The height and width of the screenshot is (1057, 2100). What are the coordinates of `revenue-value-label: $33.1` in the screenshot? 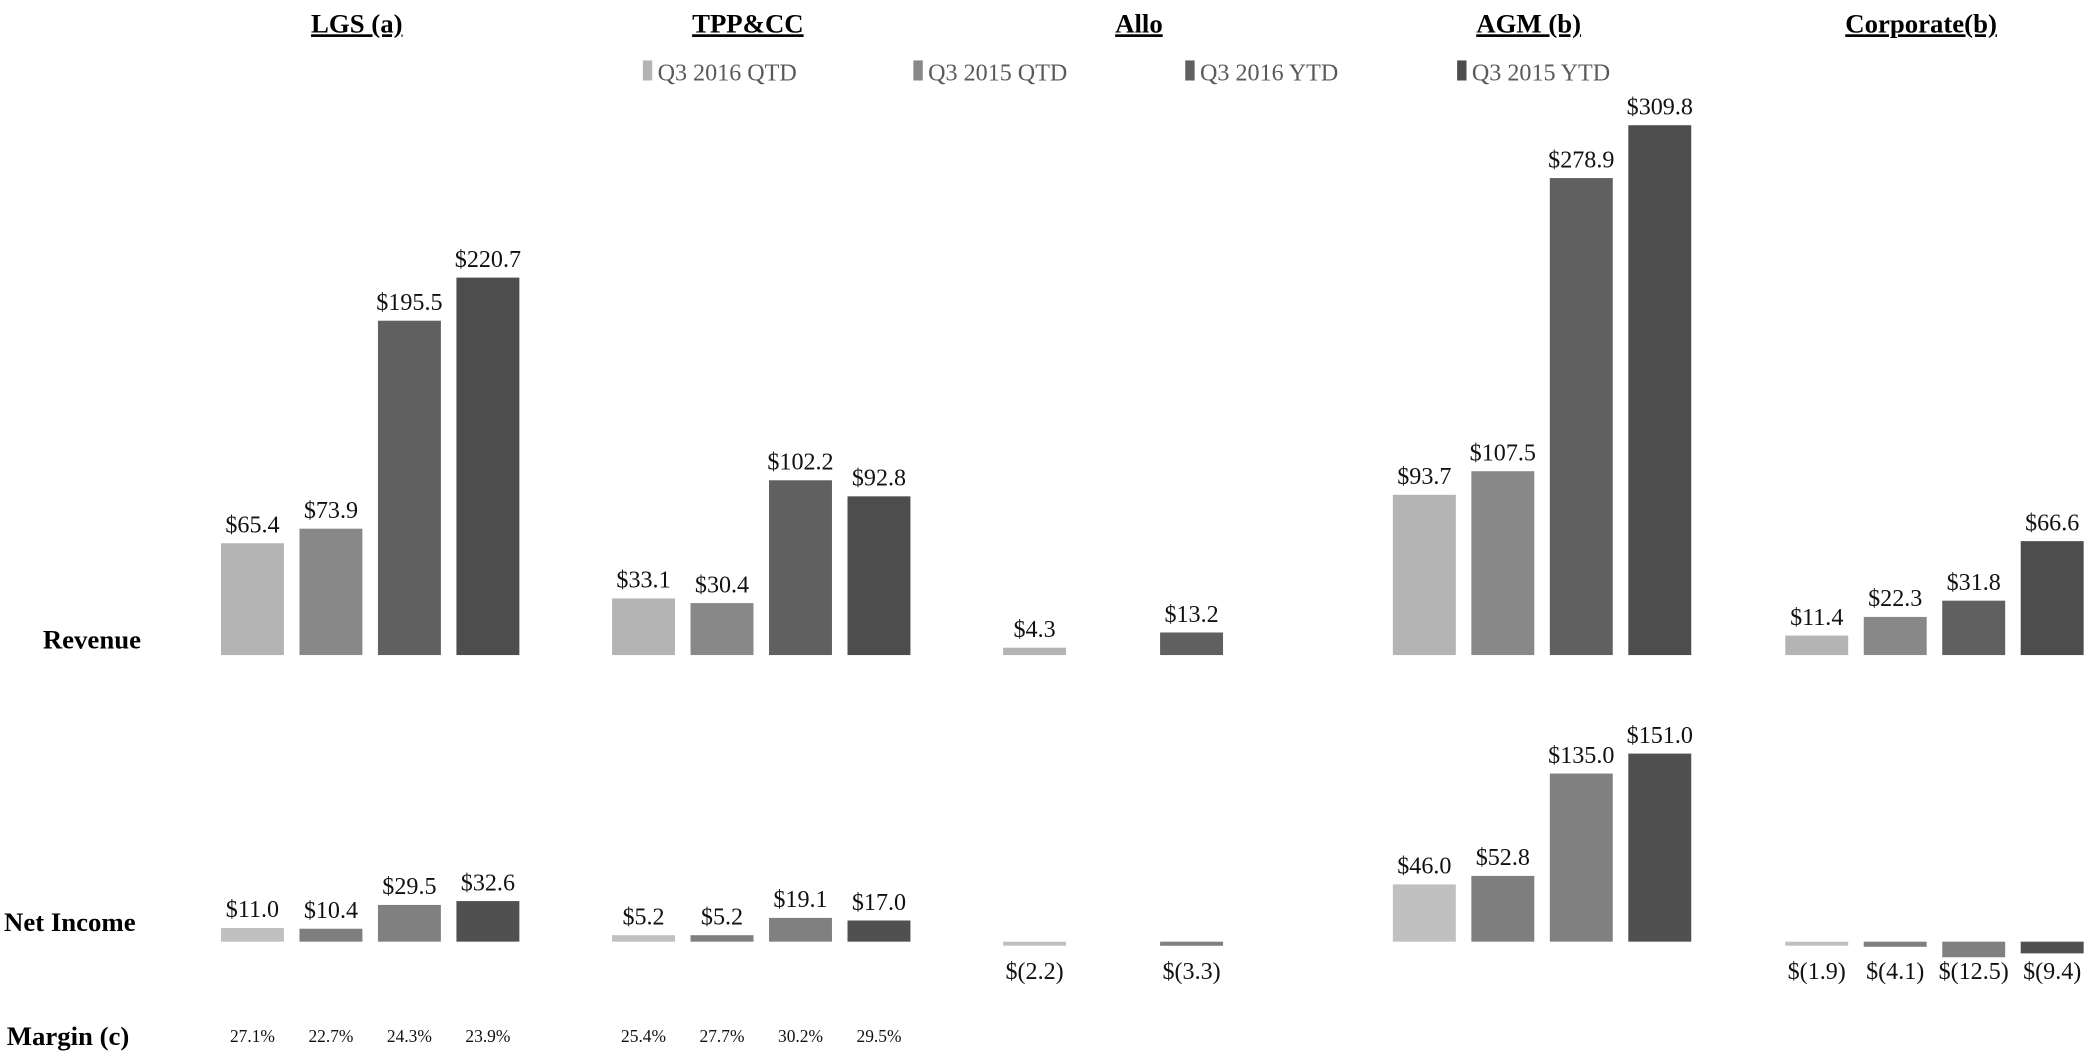 It's located at (643, 581).